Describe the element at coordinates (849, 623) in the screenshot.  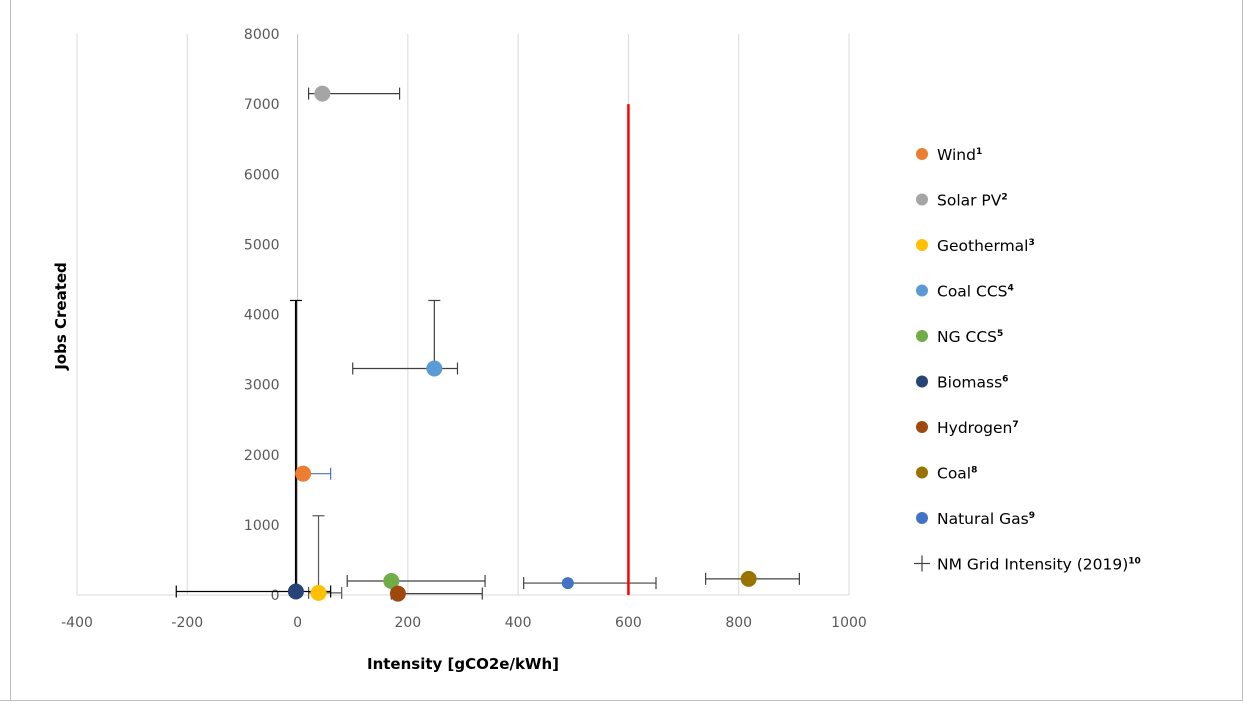
I see `x-tick-label: 1000` at that location.